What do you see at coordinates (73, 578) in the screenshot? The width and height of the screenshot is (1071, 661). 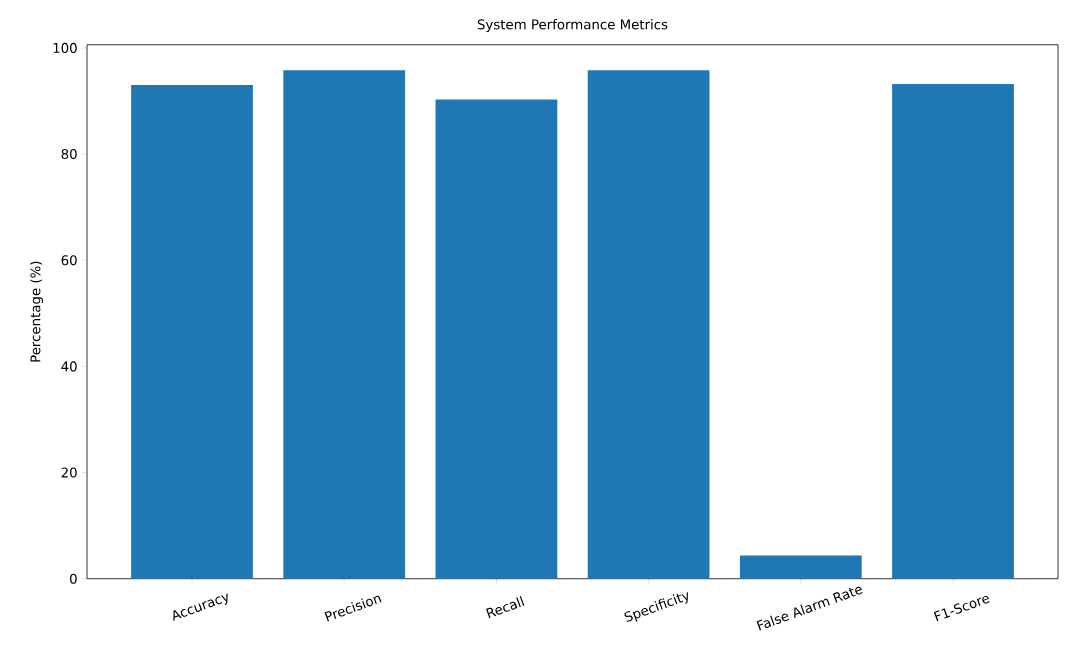 I see `y-tick-label: 0` at bounding box center [73, 578].